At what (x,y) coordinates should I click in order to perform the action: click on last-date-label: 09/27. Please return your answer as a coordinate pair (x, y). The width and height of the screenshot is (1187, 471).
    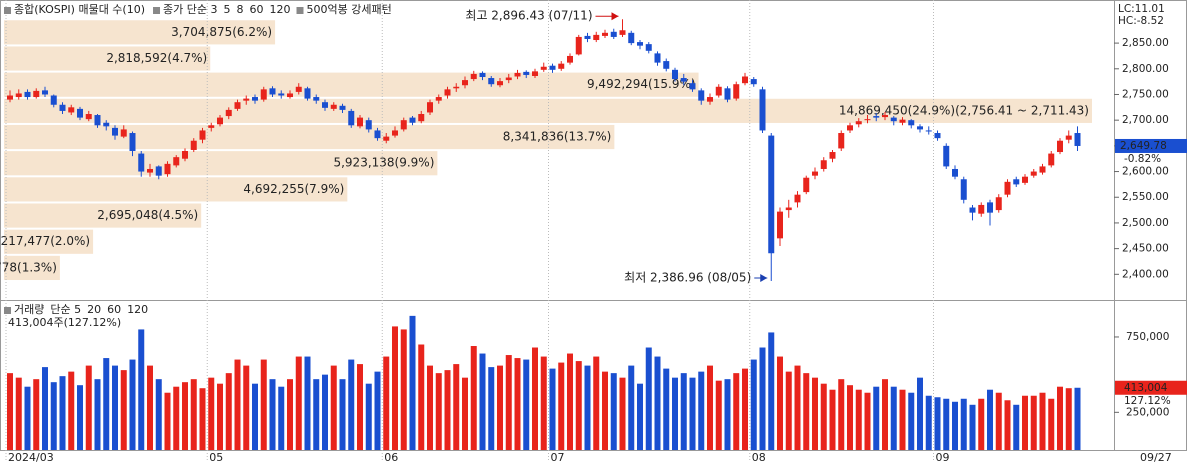
    Looking at the image, I should click on (1156, 457).